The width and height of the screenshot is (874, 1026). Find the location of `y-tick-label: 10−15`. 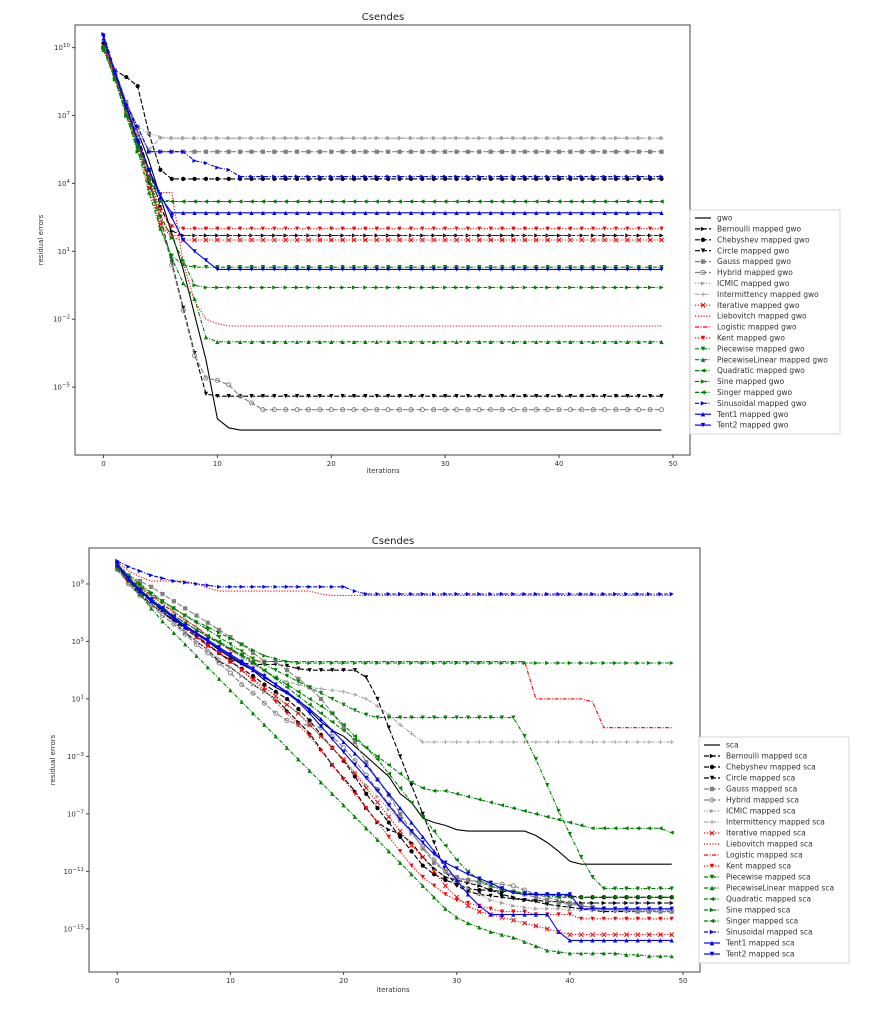

y-tick-label: 10−15 is located at coordinates (73, 928).